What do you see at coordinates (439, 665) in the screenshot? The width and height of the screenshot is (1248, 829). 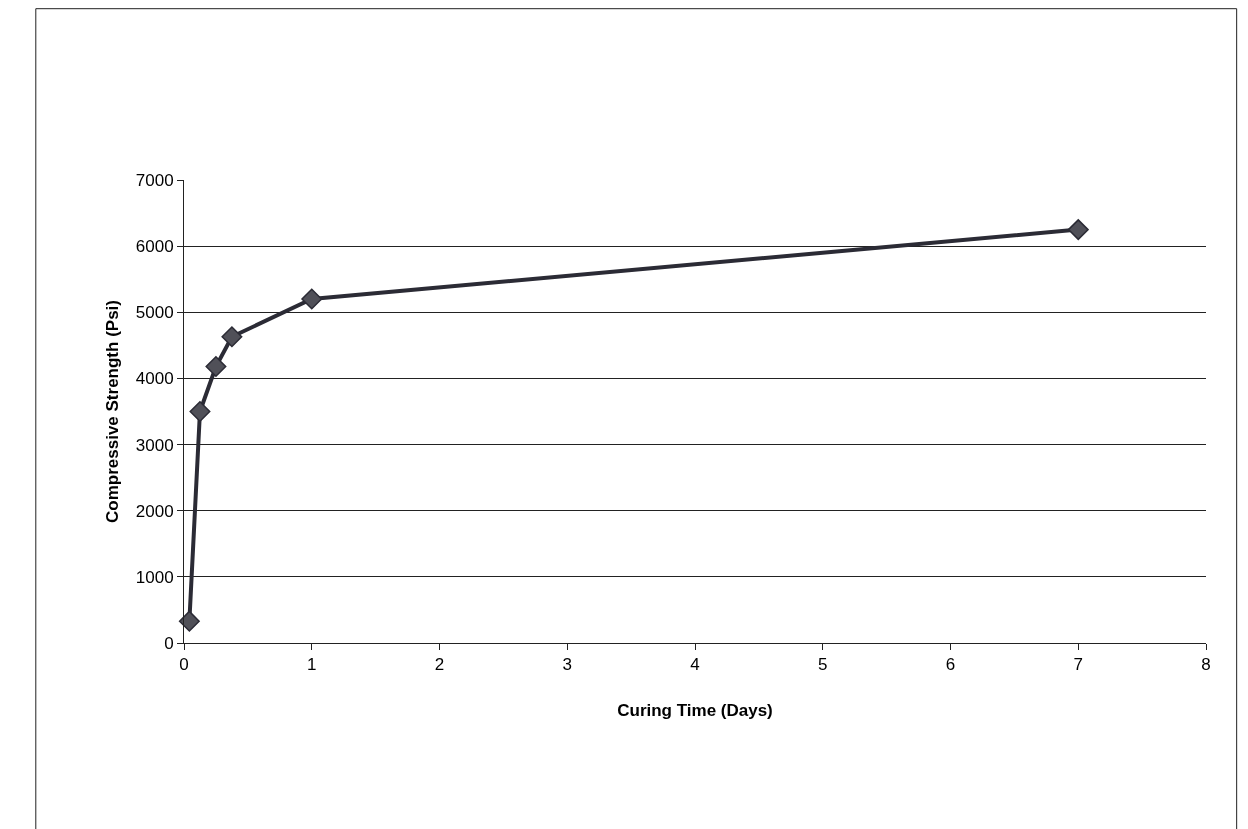 I see `x-tick-label: 2` at bounding box center [439, 665].